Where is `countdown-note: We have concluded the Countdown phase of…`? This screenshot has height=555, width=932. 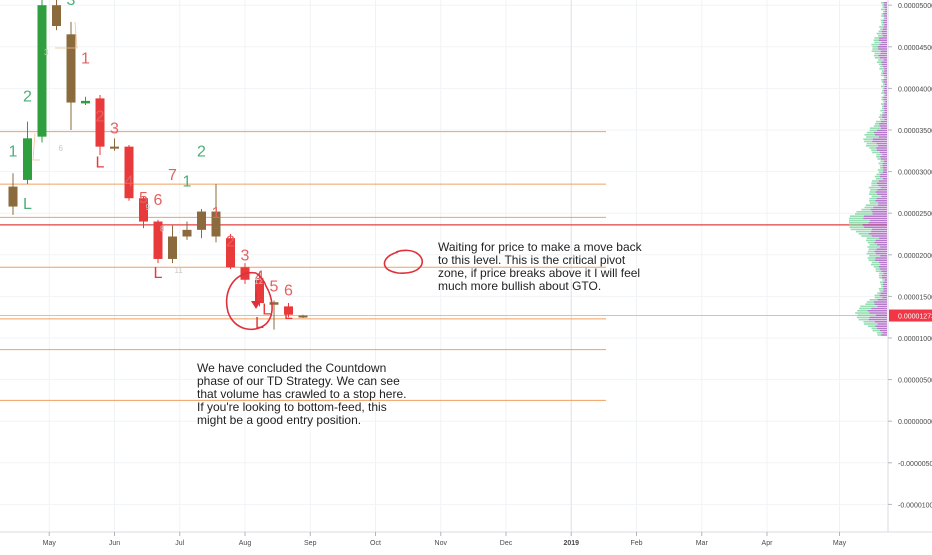
countdown-note: We have concluded the Countdown phase of… is located at coordinates (302, 394).